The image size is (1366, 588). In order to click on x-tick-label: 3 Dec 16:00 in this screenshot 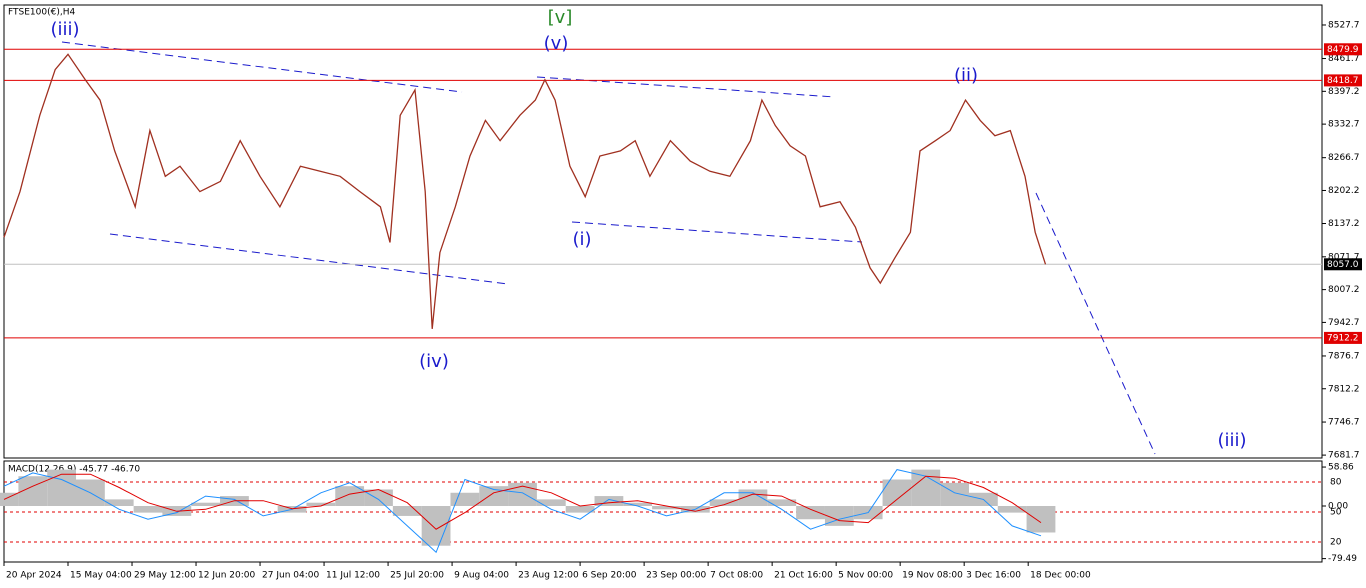, I will do `click(993, 576)`.